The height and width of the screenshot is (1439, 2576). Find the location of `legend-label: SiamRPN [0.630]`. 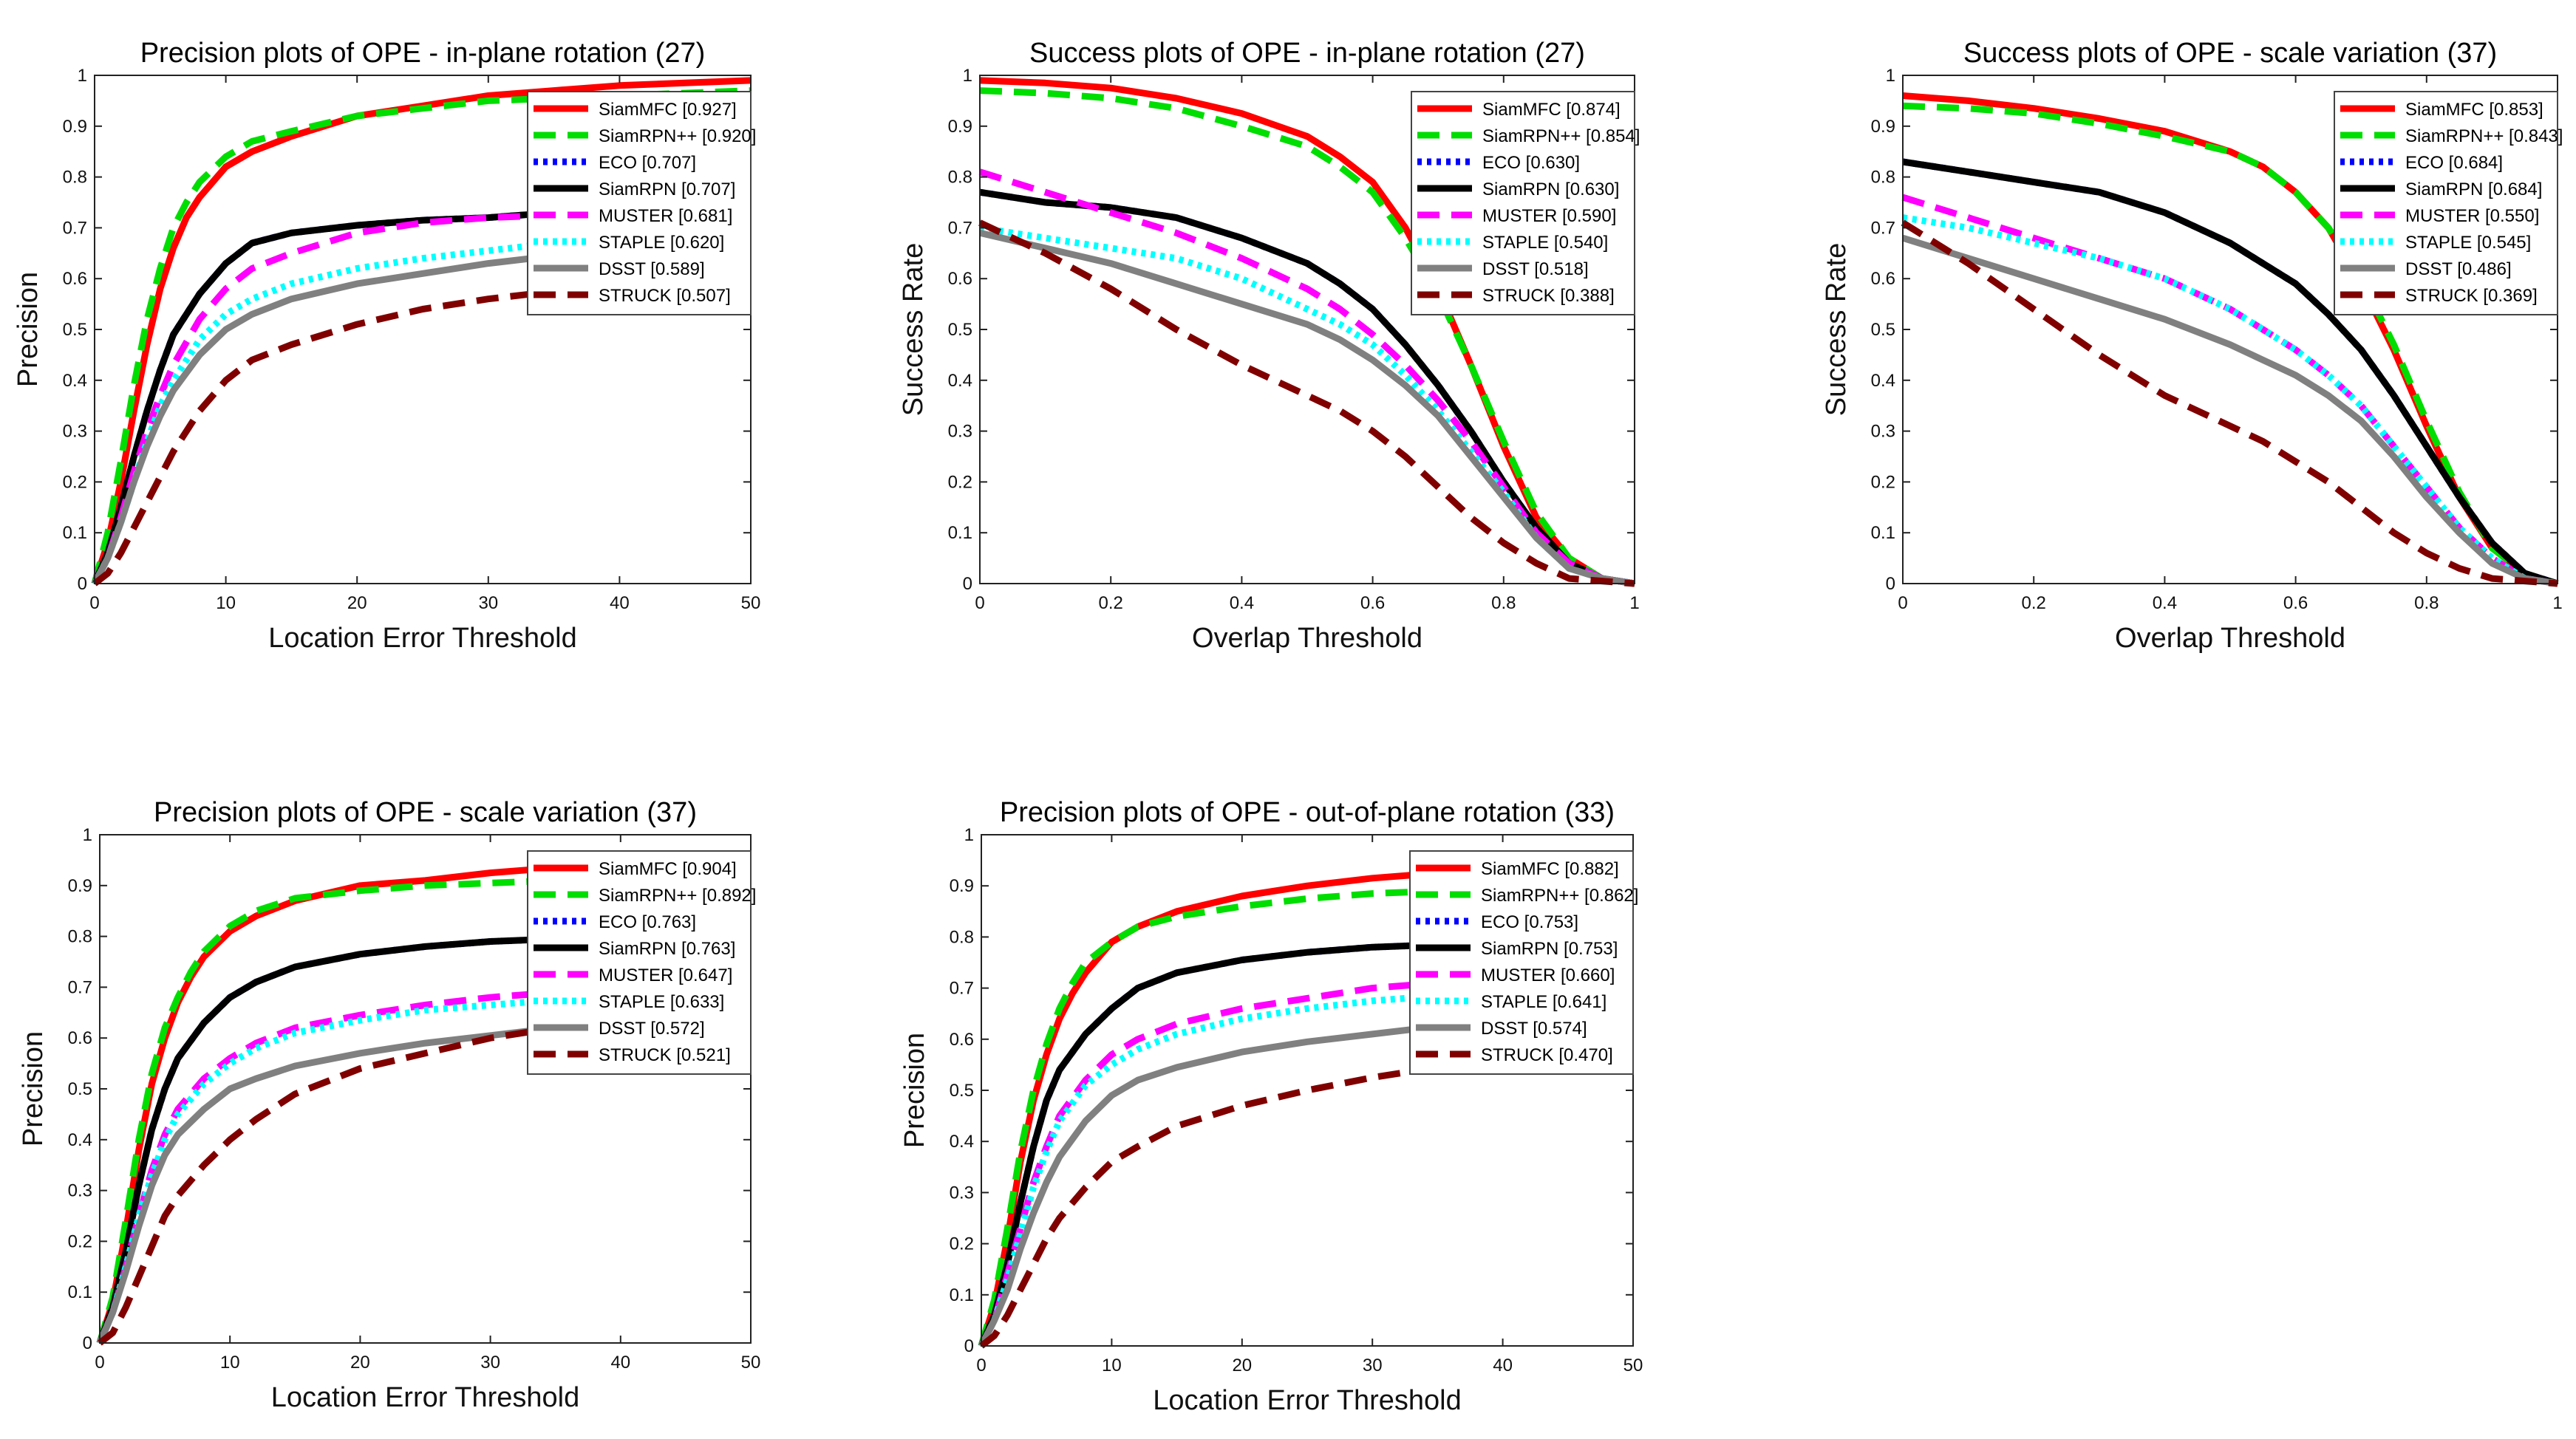

legend-label: SiamRPN [0.630] is located at coordinates (1550, 190).